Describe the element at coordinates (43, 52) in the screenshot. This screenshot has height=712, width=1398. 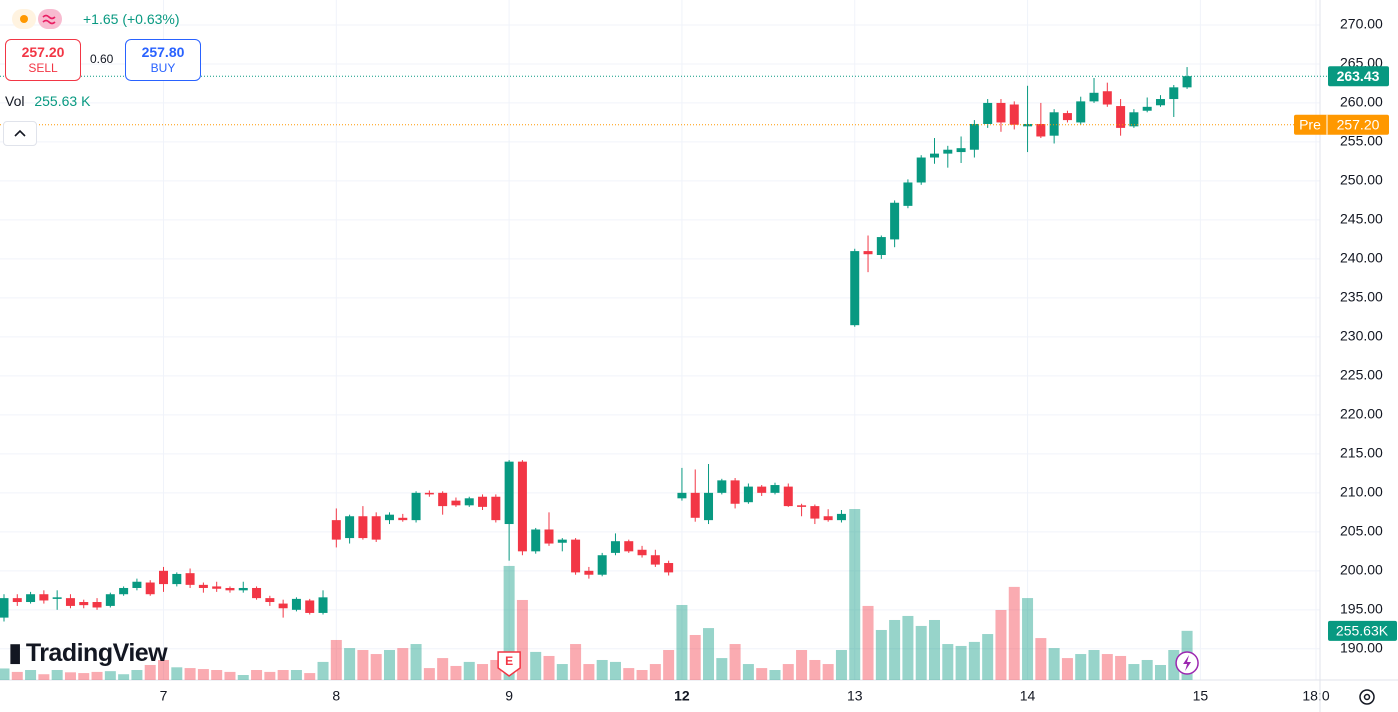
I see `sell-price: 257.20` at that location.